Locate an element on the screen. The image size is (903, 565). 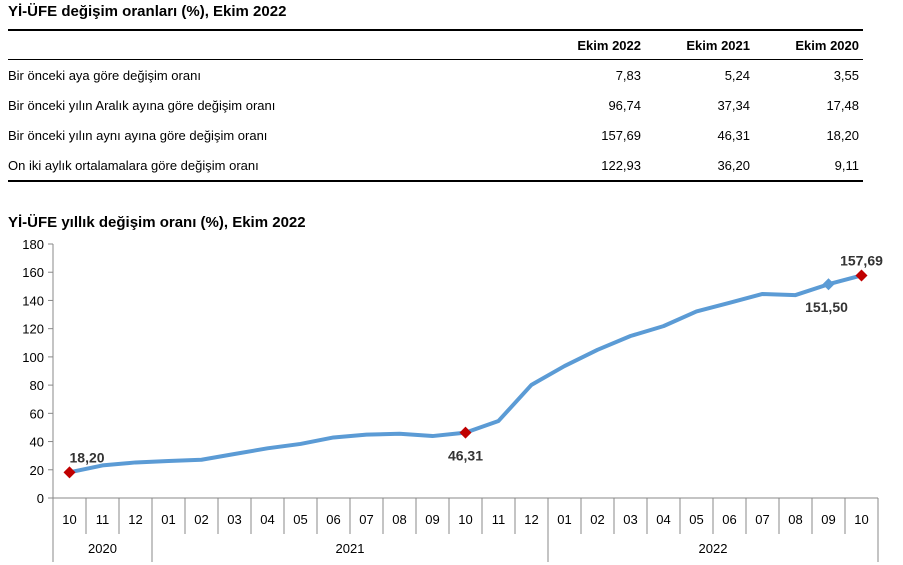
table-cell: 157,69 is located at coordinates (621, 135).